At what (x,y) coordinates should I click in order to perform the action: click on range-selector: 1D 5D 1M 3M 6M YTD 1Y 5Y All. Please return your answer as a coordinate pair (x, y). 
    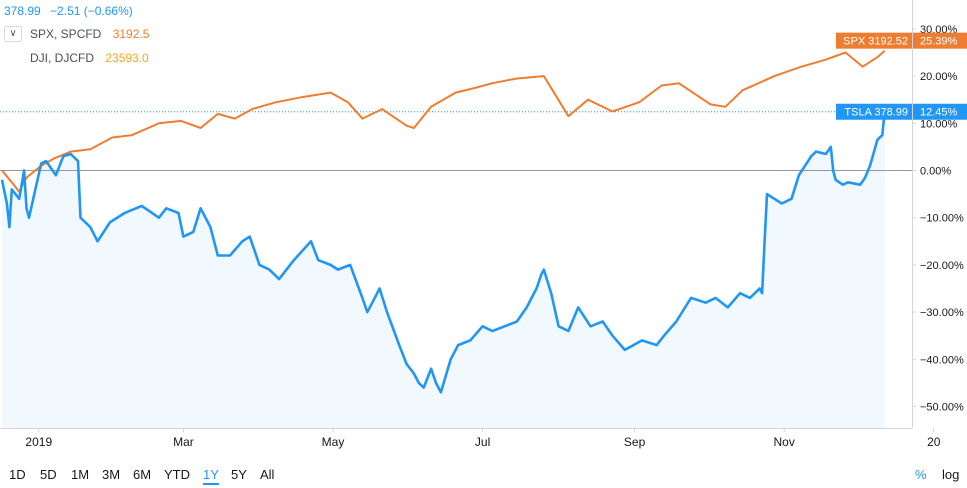
    Looking at the image, I should click on (483, 474).